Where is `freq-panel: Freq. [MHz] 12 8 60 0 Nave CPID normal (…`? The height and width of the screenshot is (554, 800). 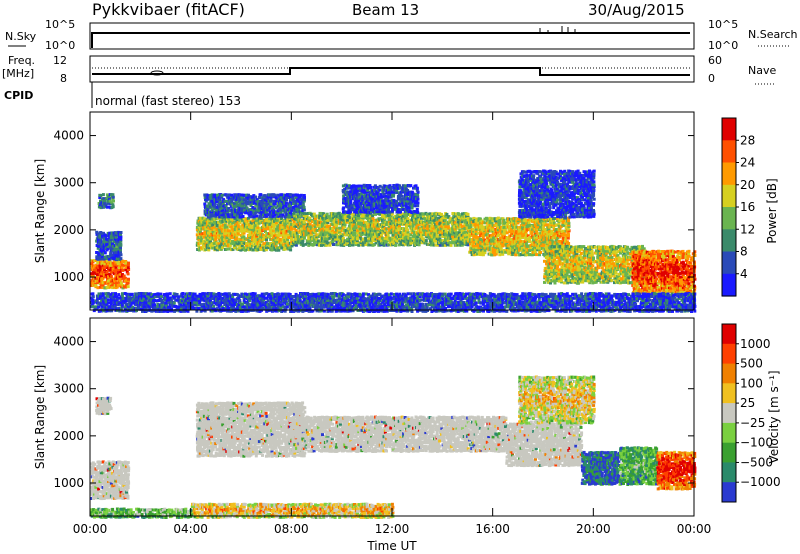
freq-panel: Freq. [MHz] 12 8 60 0 Nave CPID normal (… is located at coordinates (389, 81).